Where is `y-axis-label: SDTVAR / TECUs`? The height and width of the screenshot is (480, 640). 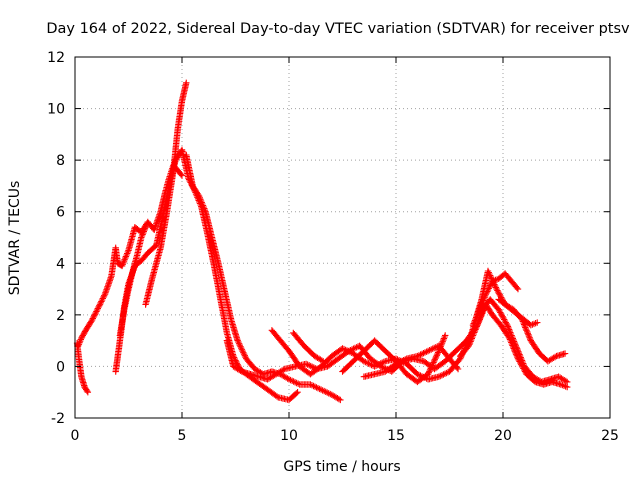 y-axis-label: SDTVAR / TECUs is located at coordinates (15, 238).